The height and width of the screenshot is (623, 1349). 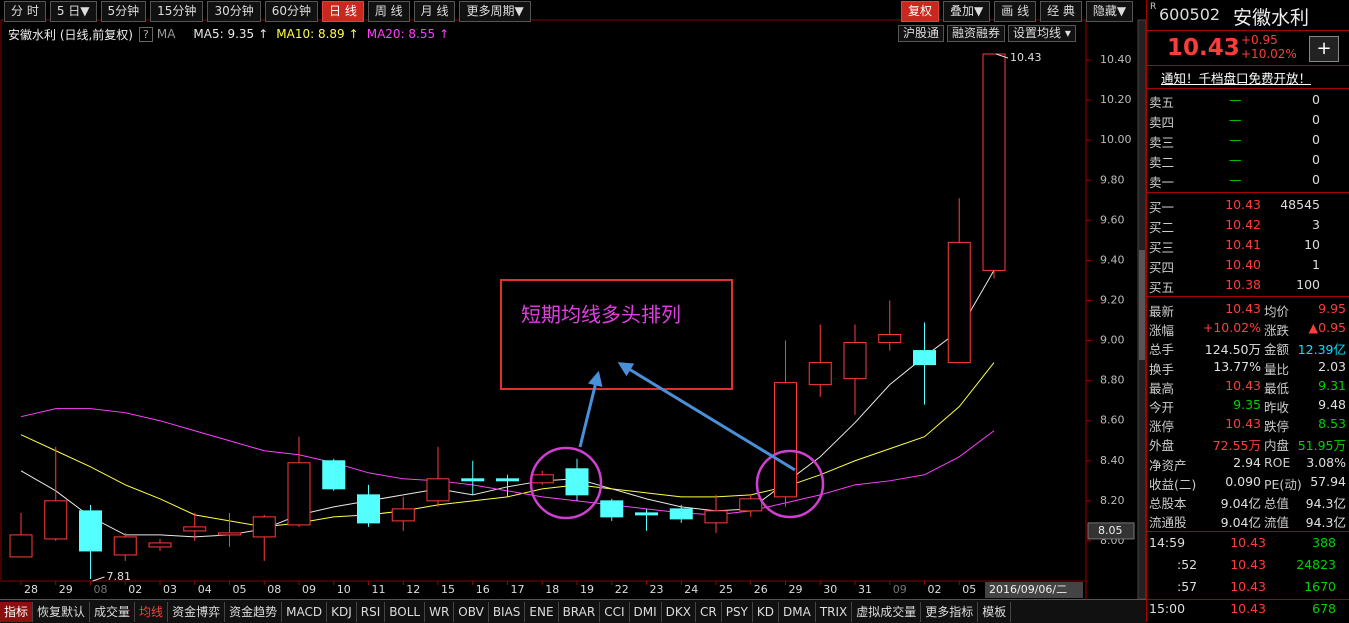 I want to click on indicator-tab: 模板, so click(x=995, y=611).